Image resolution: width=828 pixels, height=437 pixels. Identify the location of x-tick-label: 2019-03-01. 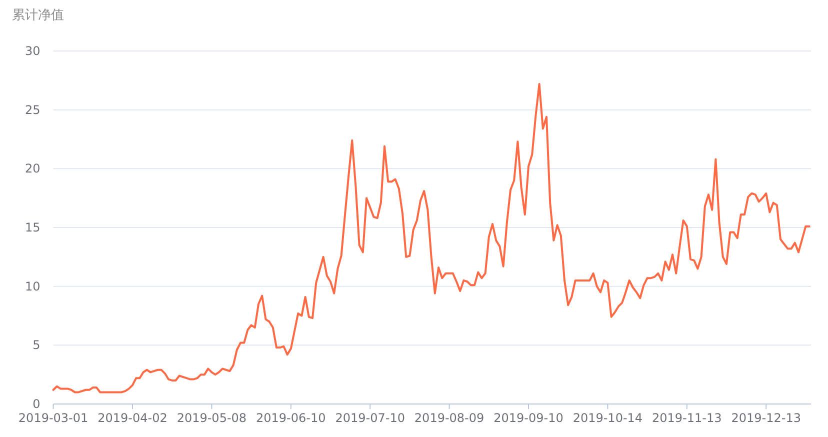
(53, 418).